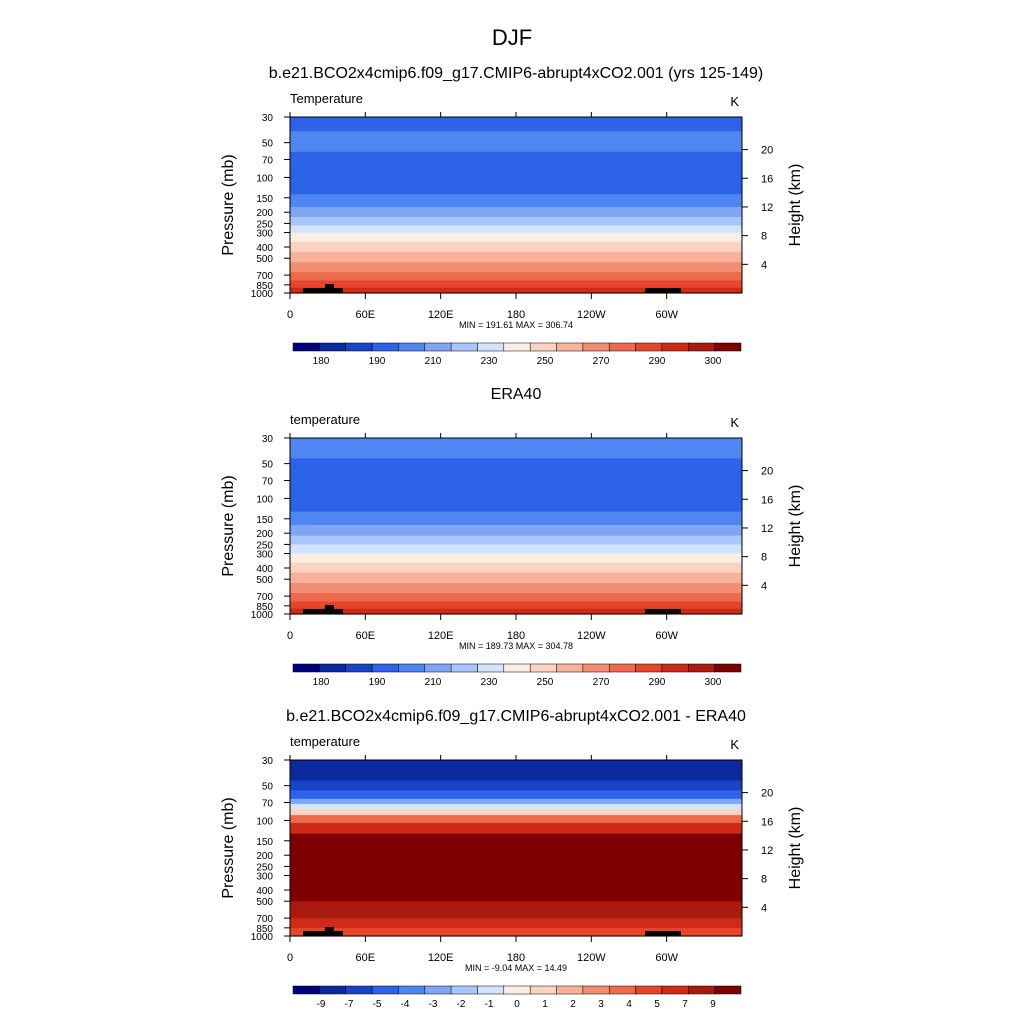 The width and height of the screenshot is (1024, 1024). Describe the element at coordinates (657, 1004) in the screenshot. I see `colorbar-label: 5` at that location.